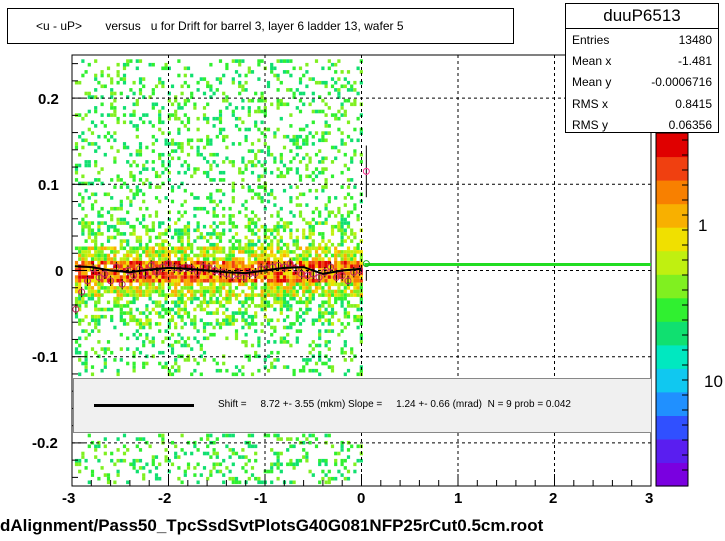 This screenshot has width=725, height=541. I want to click on z-tick-label: 1, so click(703, 225).